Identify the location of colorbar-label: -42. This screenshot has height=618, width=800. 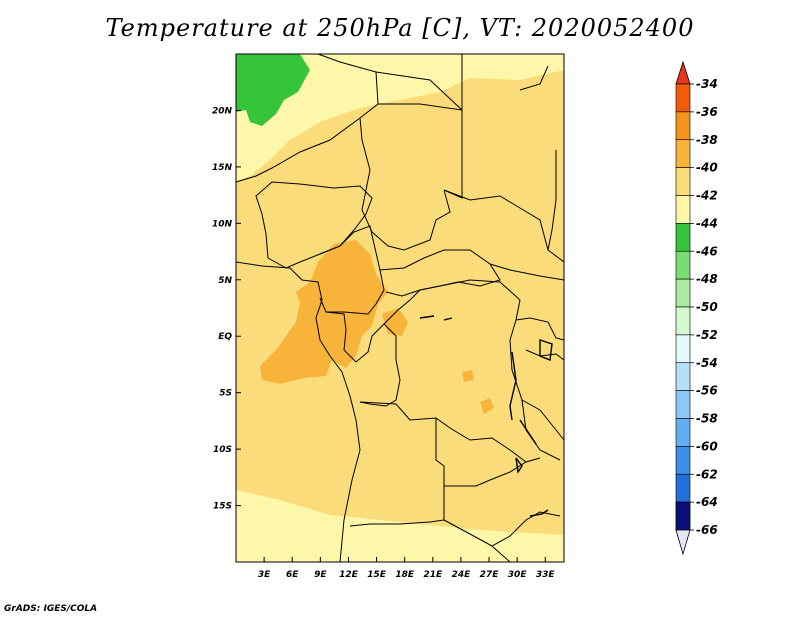
(707, 196).